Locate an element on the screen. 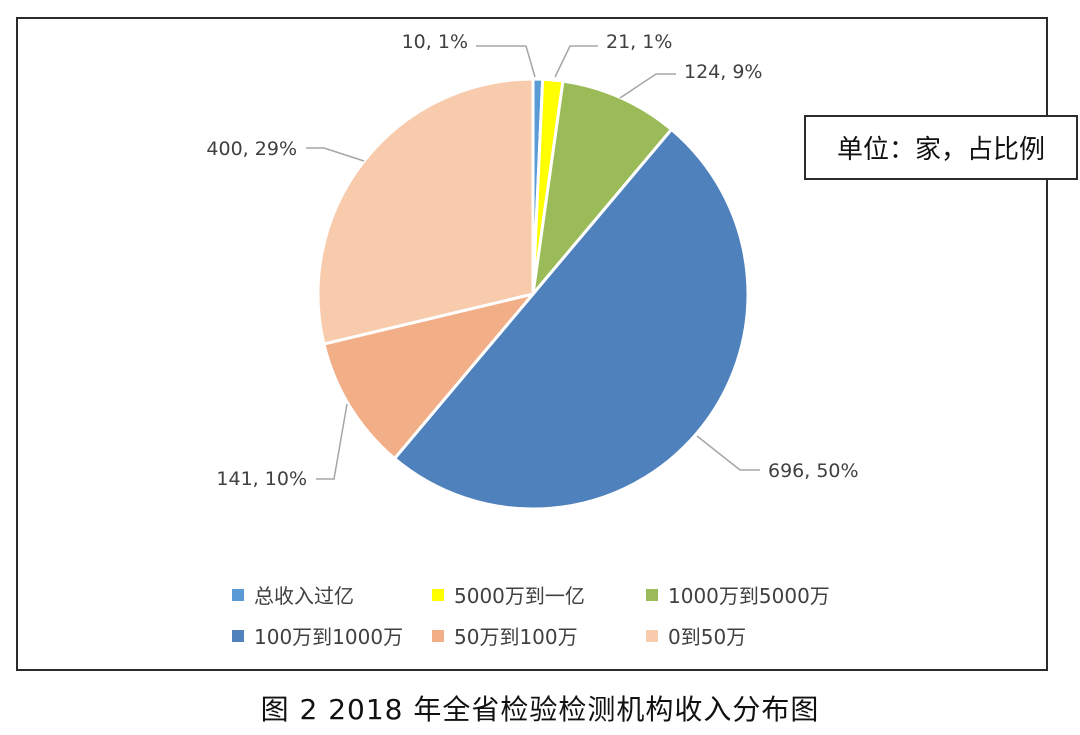  unit-annotation-box: 单位：家，占比例 is located at coordinates (941, 147).